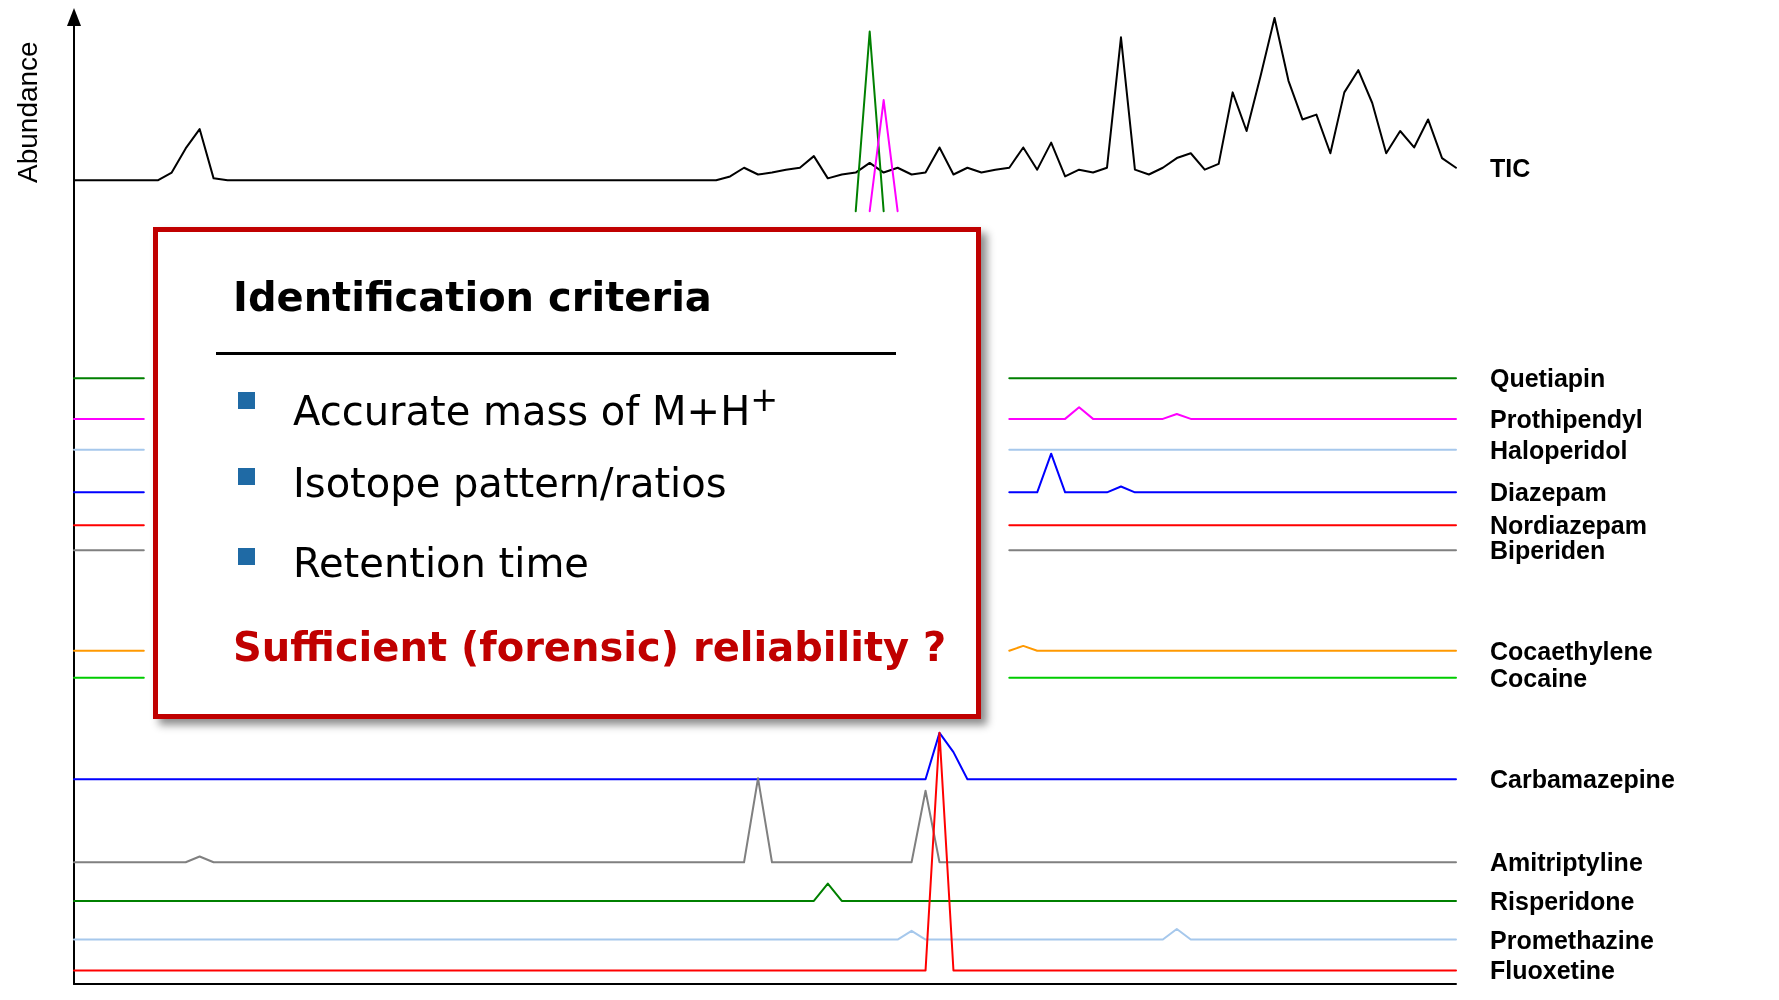 Image resolution: width=1779 pixels, height=1000 pixels. What do you see at coordinates (1582, 779) in the screenshot?
I see `series-label: Carbamazepine` at bounding box center [1582, 779].